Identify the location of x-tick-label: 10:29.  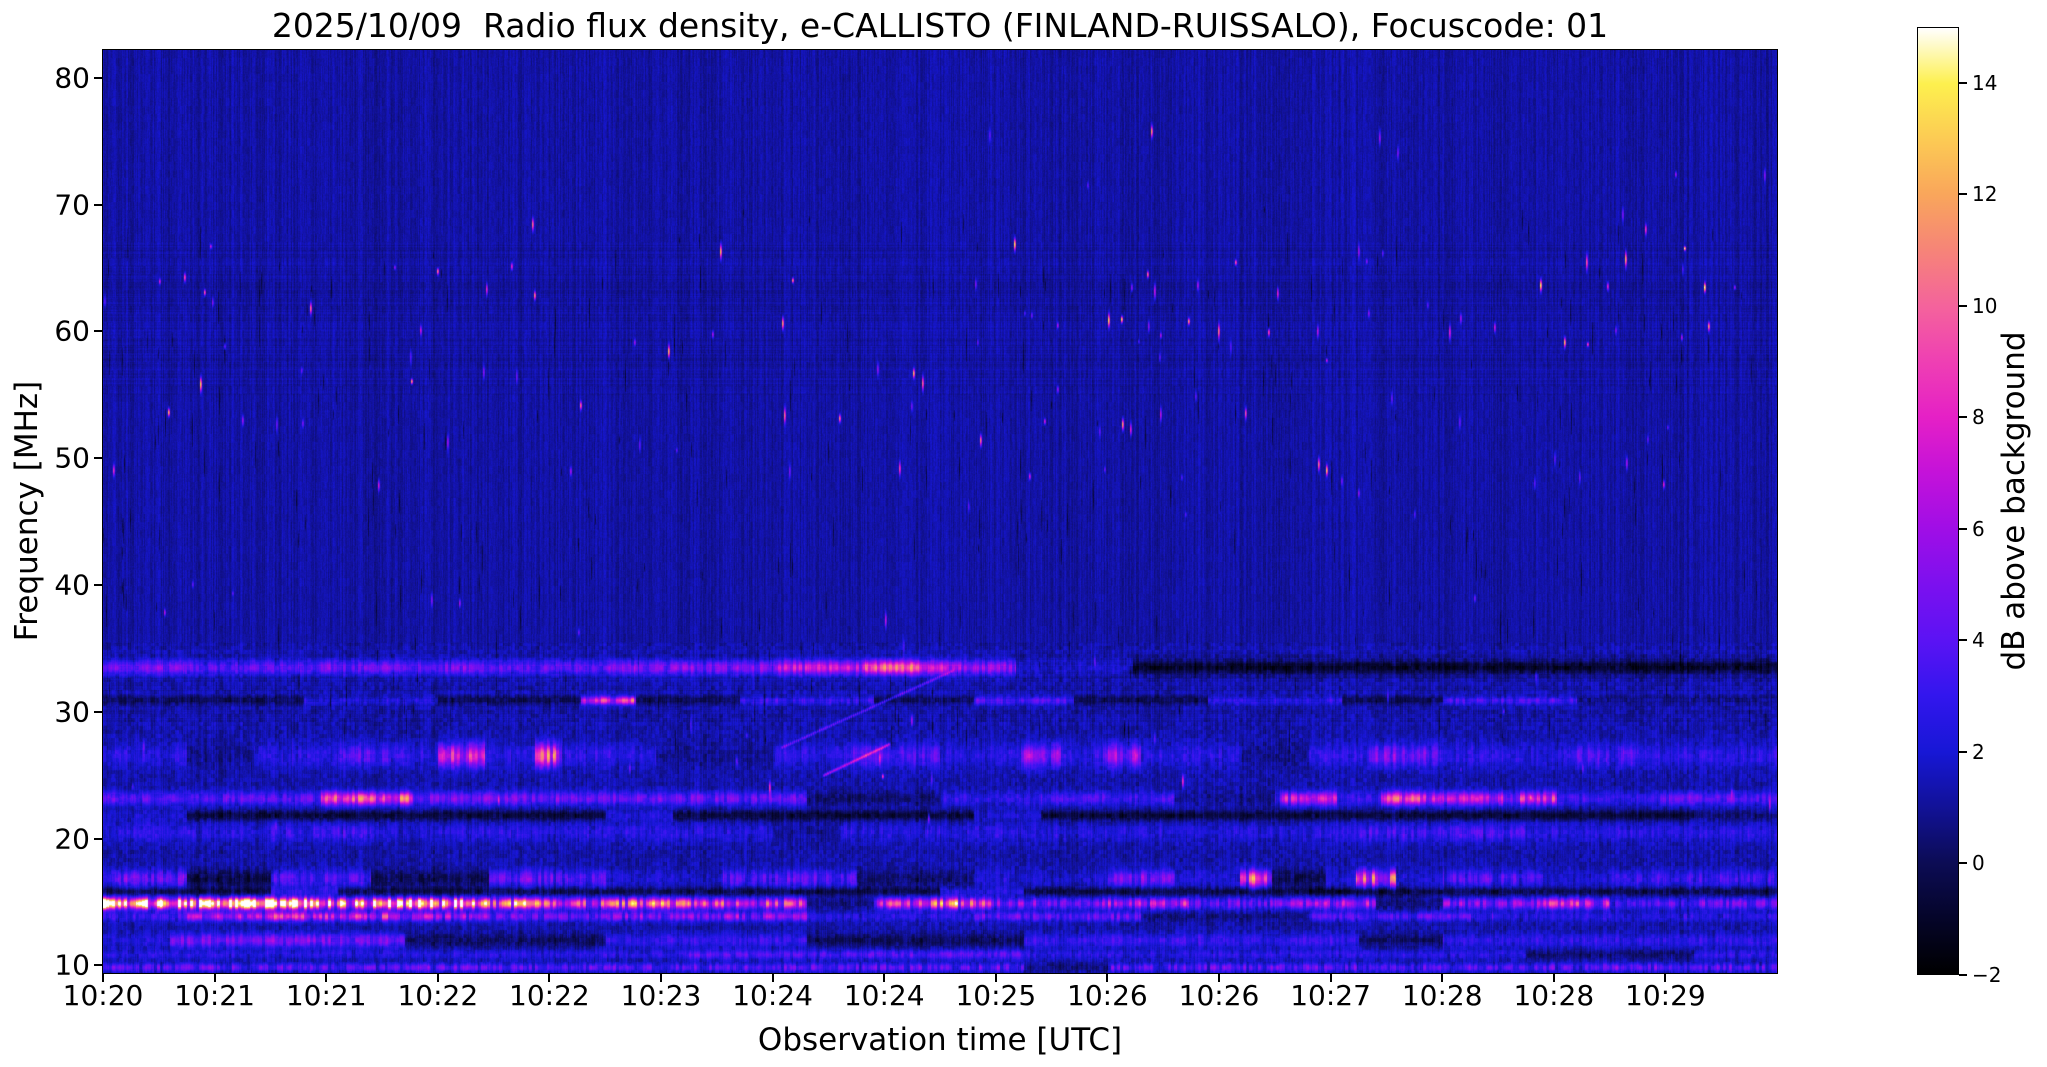
(1665, 995).